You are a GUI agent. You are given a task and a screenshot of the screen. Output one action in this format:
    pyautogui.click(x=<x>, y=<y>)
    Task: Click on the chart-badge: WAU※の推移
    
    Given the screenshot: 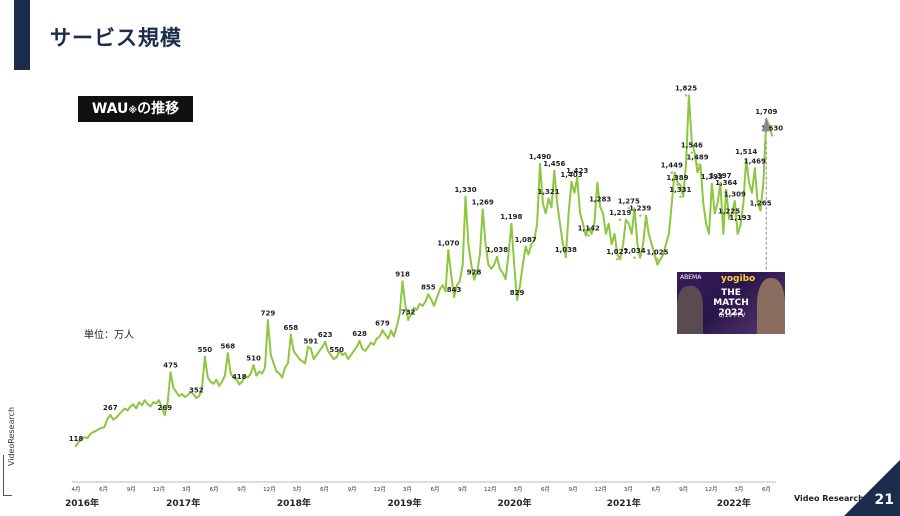 What is the action you would take?
    pyautogui.click(x=135, y=109)
    